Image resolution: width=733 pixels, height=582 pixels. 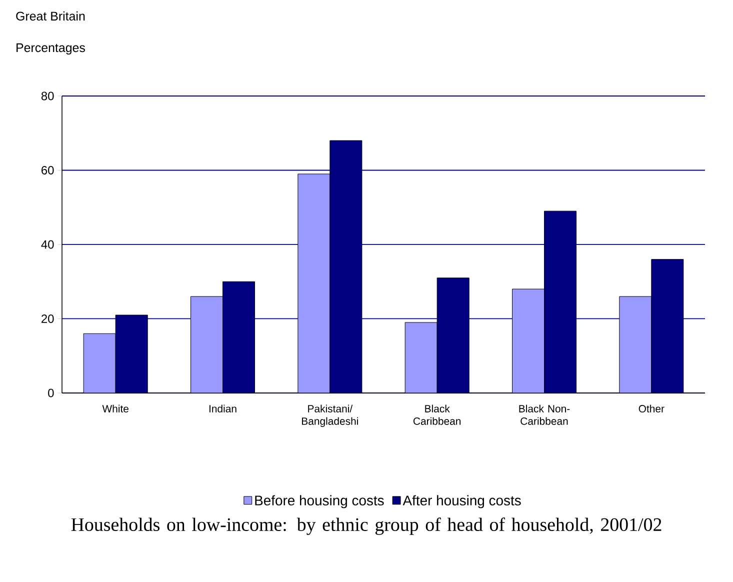 What do you see at coordinates (319, 501) in the screenshot?
I see `legend-label: Before housing costs` at bounding box center [319, 501].